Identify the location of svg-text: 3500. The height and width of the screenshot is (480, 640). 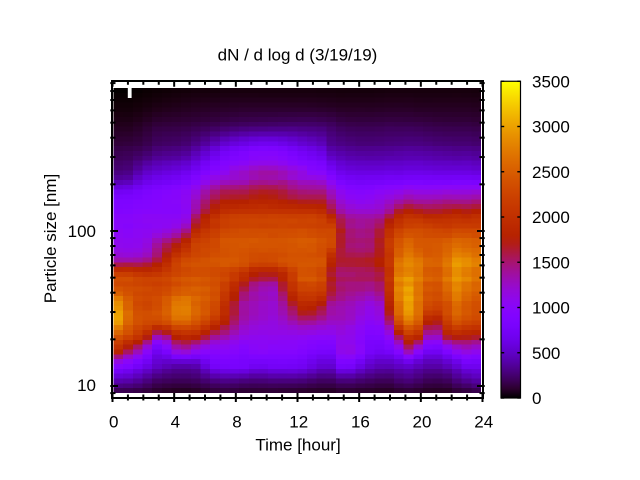
(551, 81).